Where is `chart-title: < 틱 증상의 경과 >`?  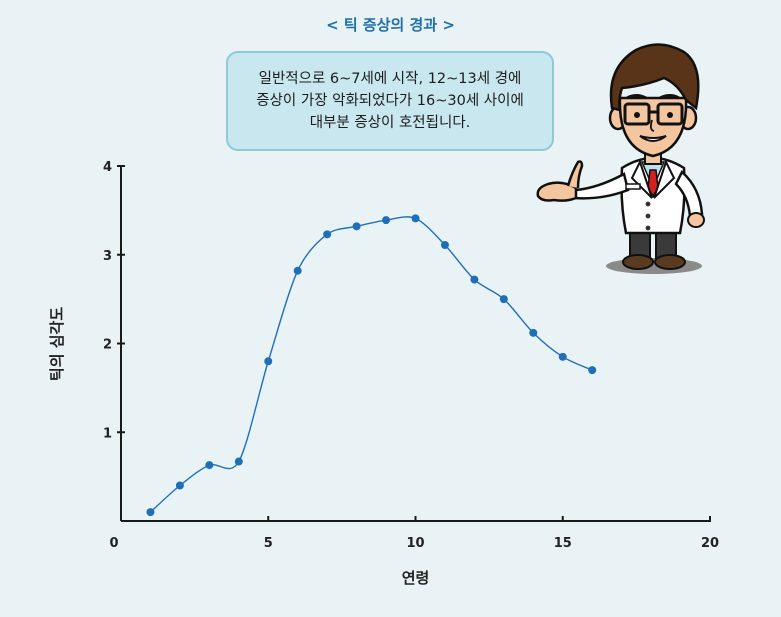 chart-title: < 틱 증상의 경과 > is located at coordinates (390, 25).